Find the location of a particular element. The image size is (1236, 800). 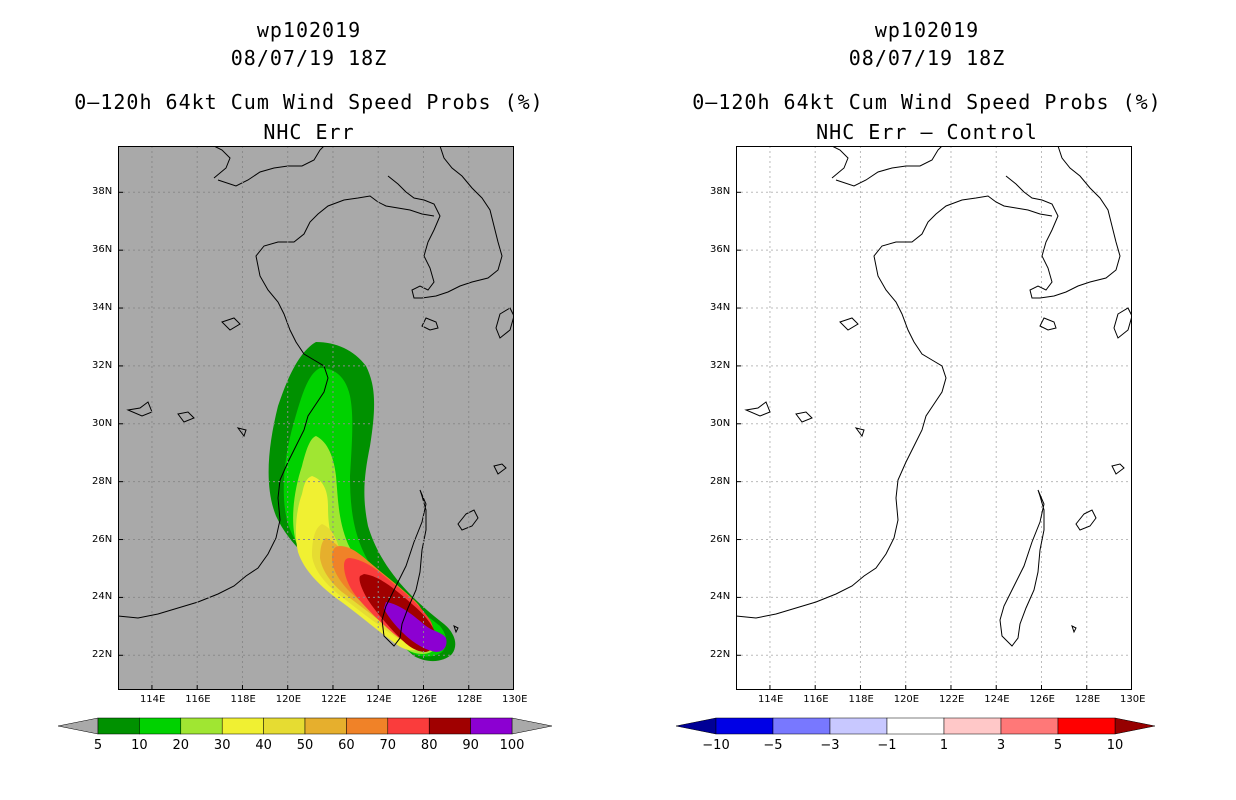

colorbar-label: −1 is located at coordinates (886, 745).